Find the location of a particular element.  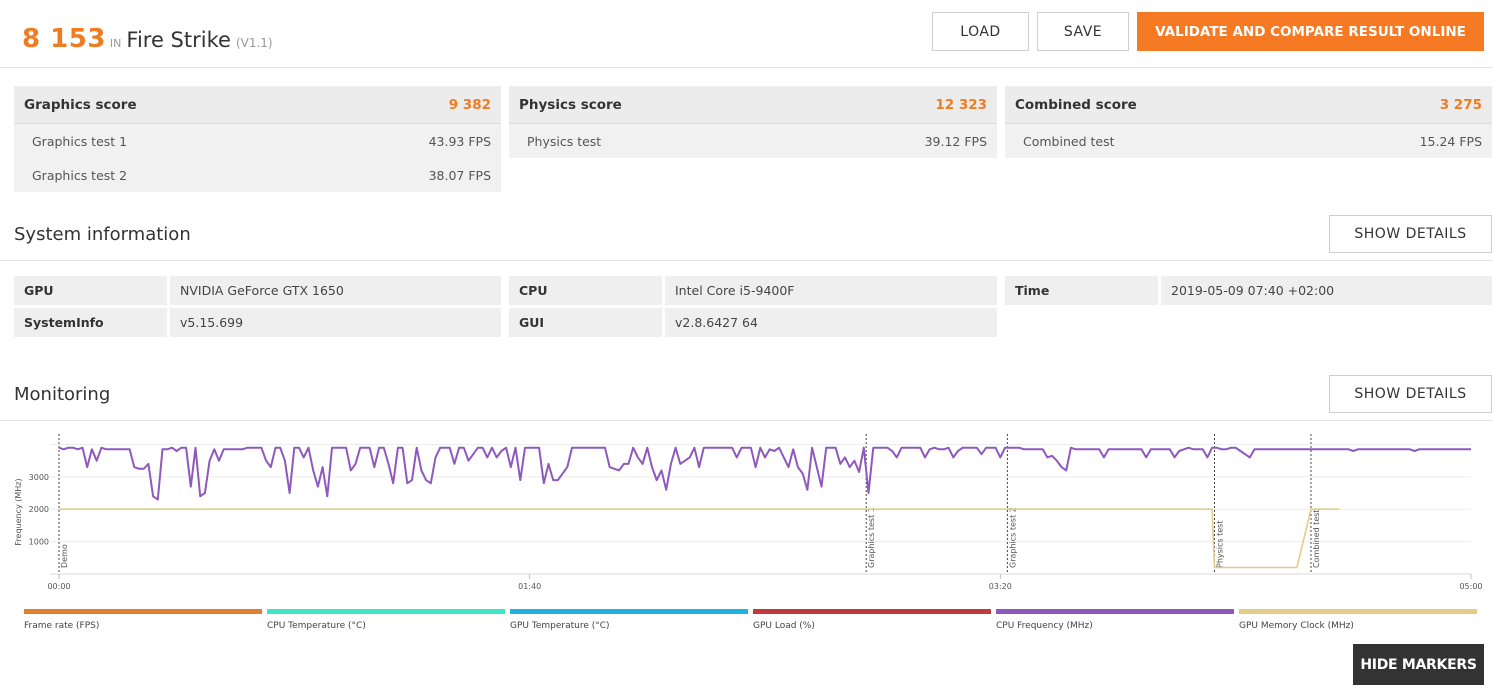

graphics-test-1-row: Graphics test 1 43.93 FPS is located at coordinates (257, 141).